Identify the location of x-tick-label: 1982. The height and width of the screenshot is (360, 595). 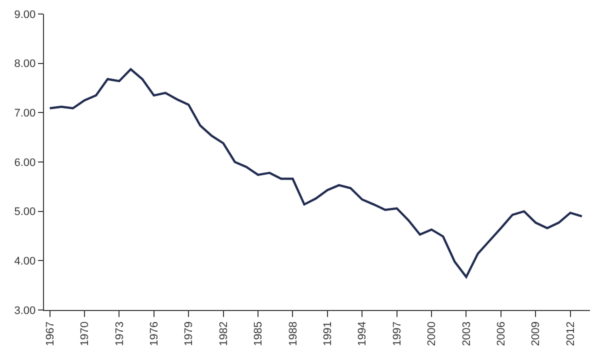
(224, 334).